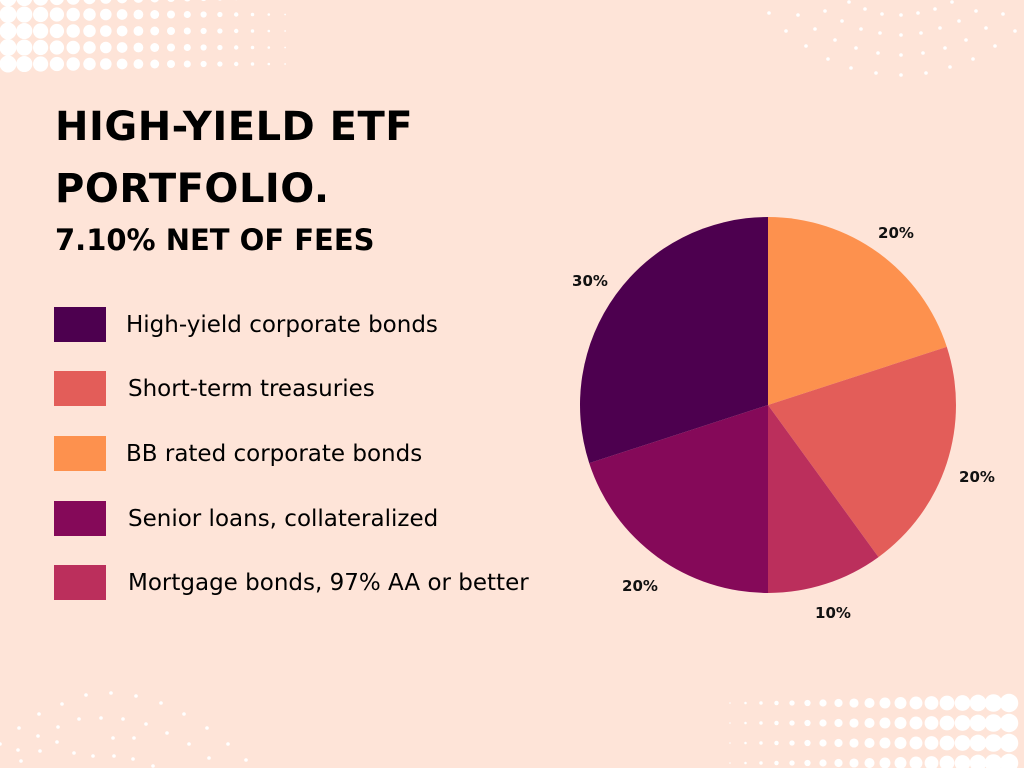 This screenshot has height=768, width=1024. Describe the element at coordinates (823, 499) in the screenshot. I see `pie-slice-mortgage-bonds-97-aa-or-better` at that location.